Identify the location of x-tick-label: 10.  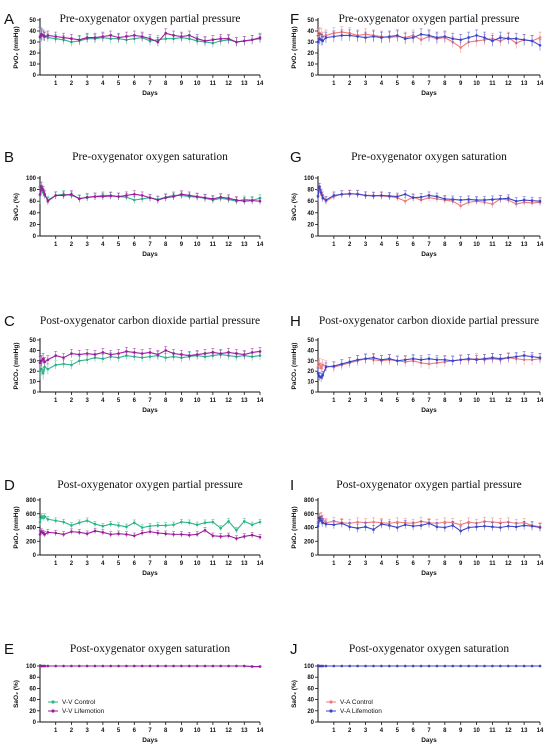
(197, 564).